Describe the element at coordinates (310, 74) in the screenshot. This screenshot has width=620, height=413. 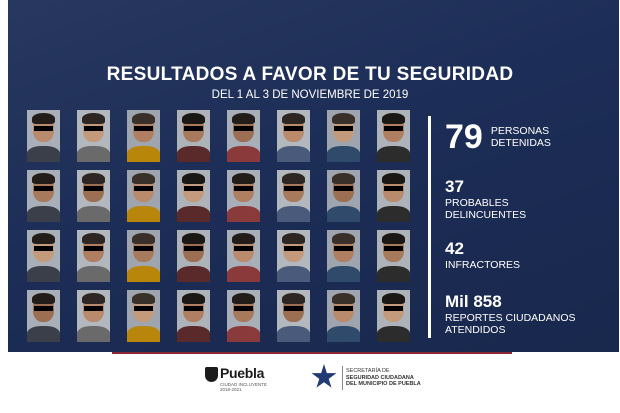
I see `infographic-title: RESULTADOS A FAVOR DE TU SEGURIDAD` at that location.